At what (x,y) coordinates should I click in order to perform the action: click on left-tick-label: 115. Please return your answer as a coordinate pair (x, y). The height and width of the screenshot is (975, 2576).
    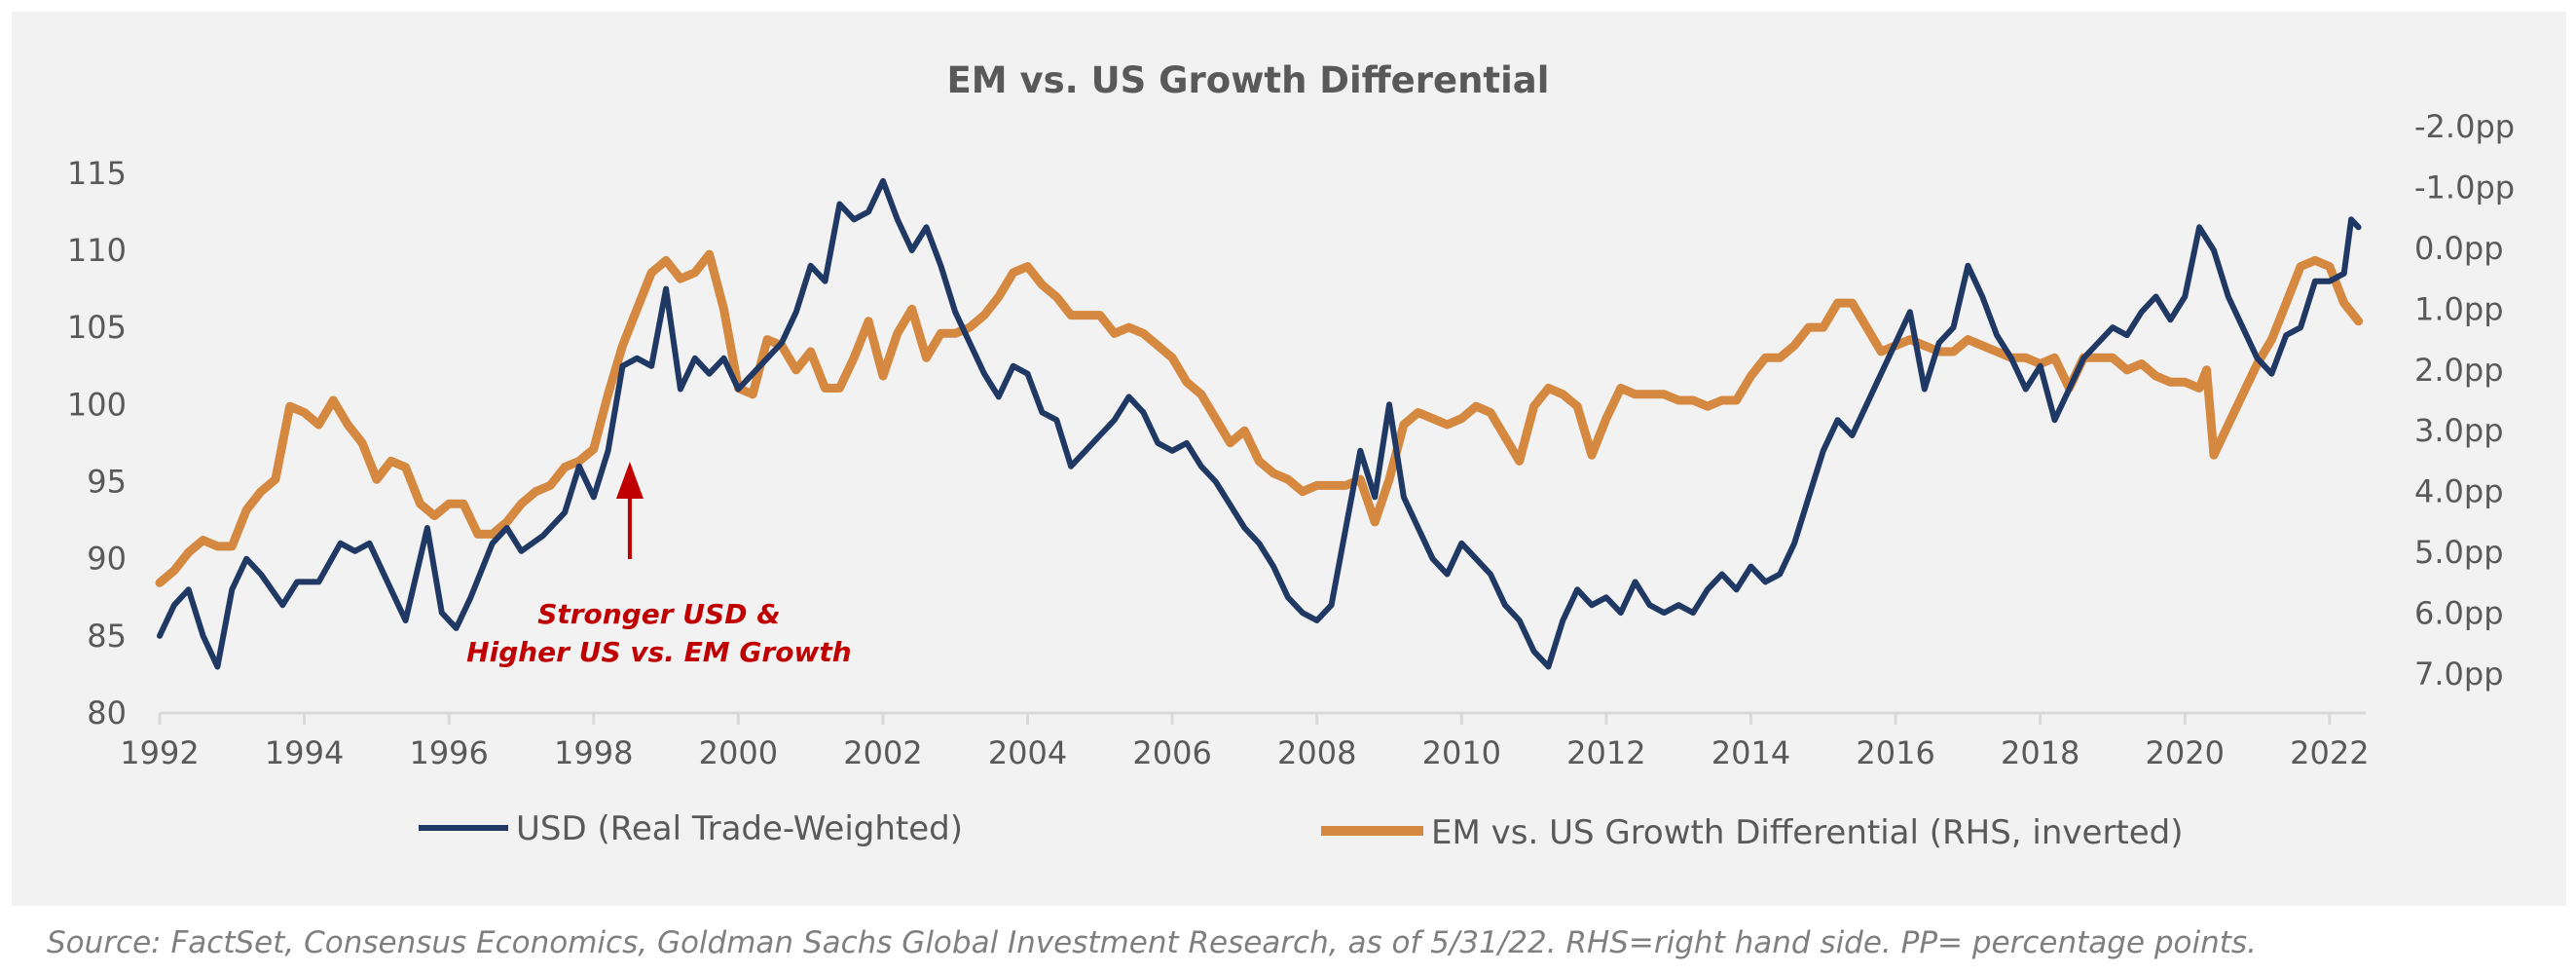
    Looking at the image, I should click on (97, 173).